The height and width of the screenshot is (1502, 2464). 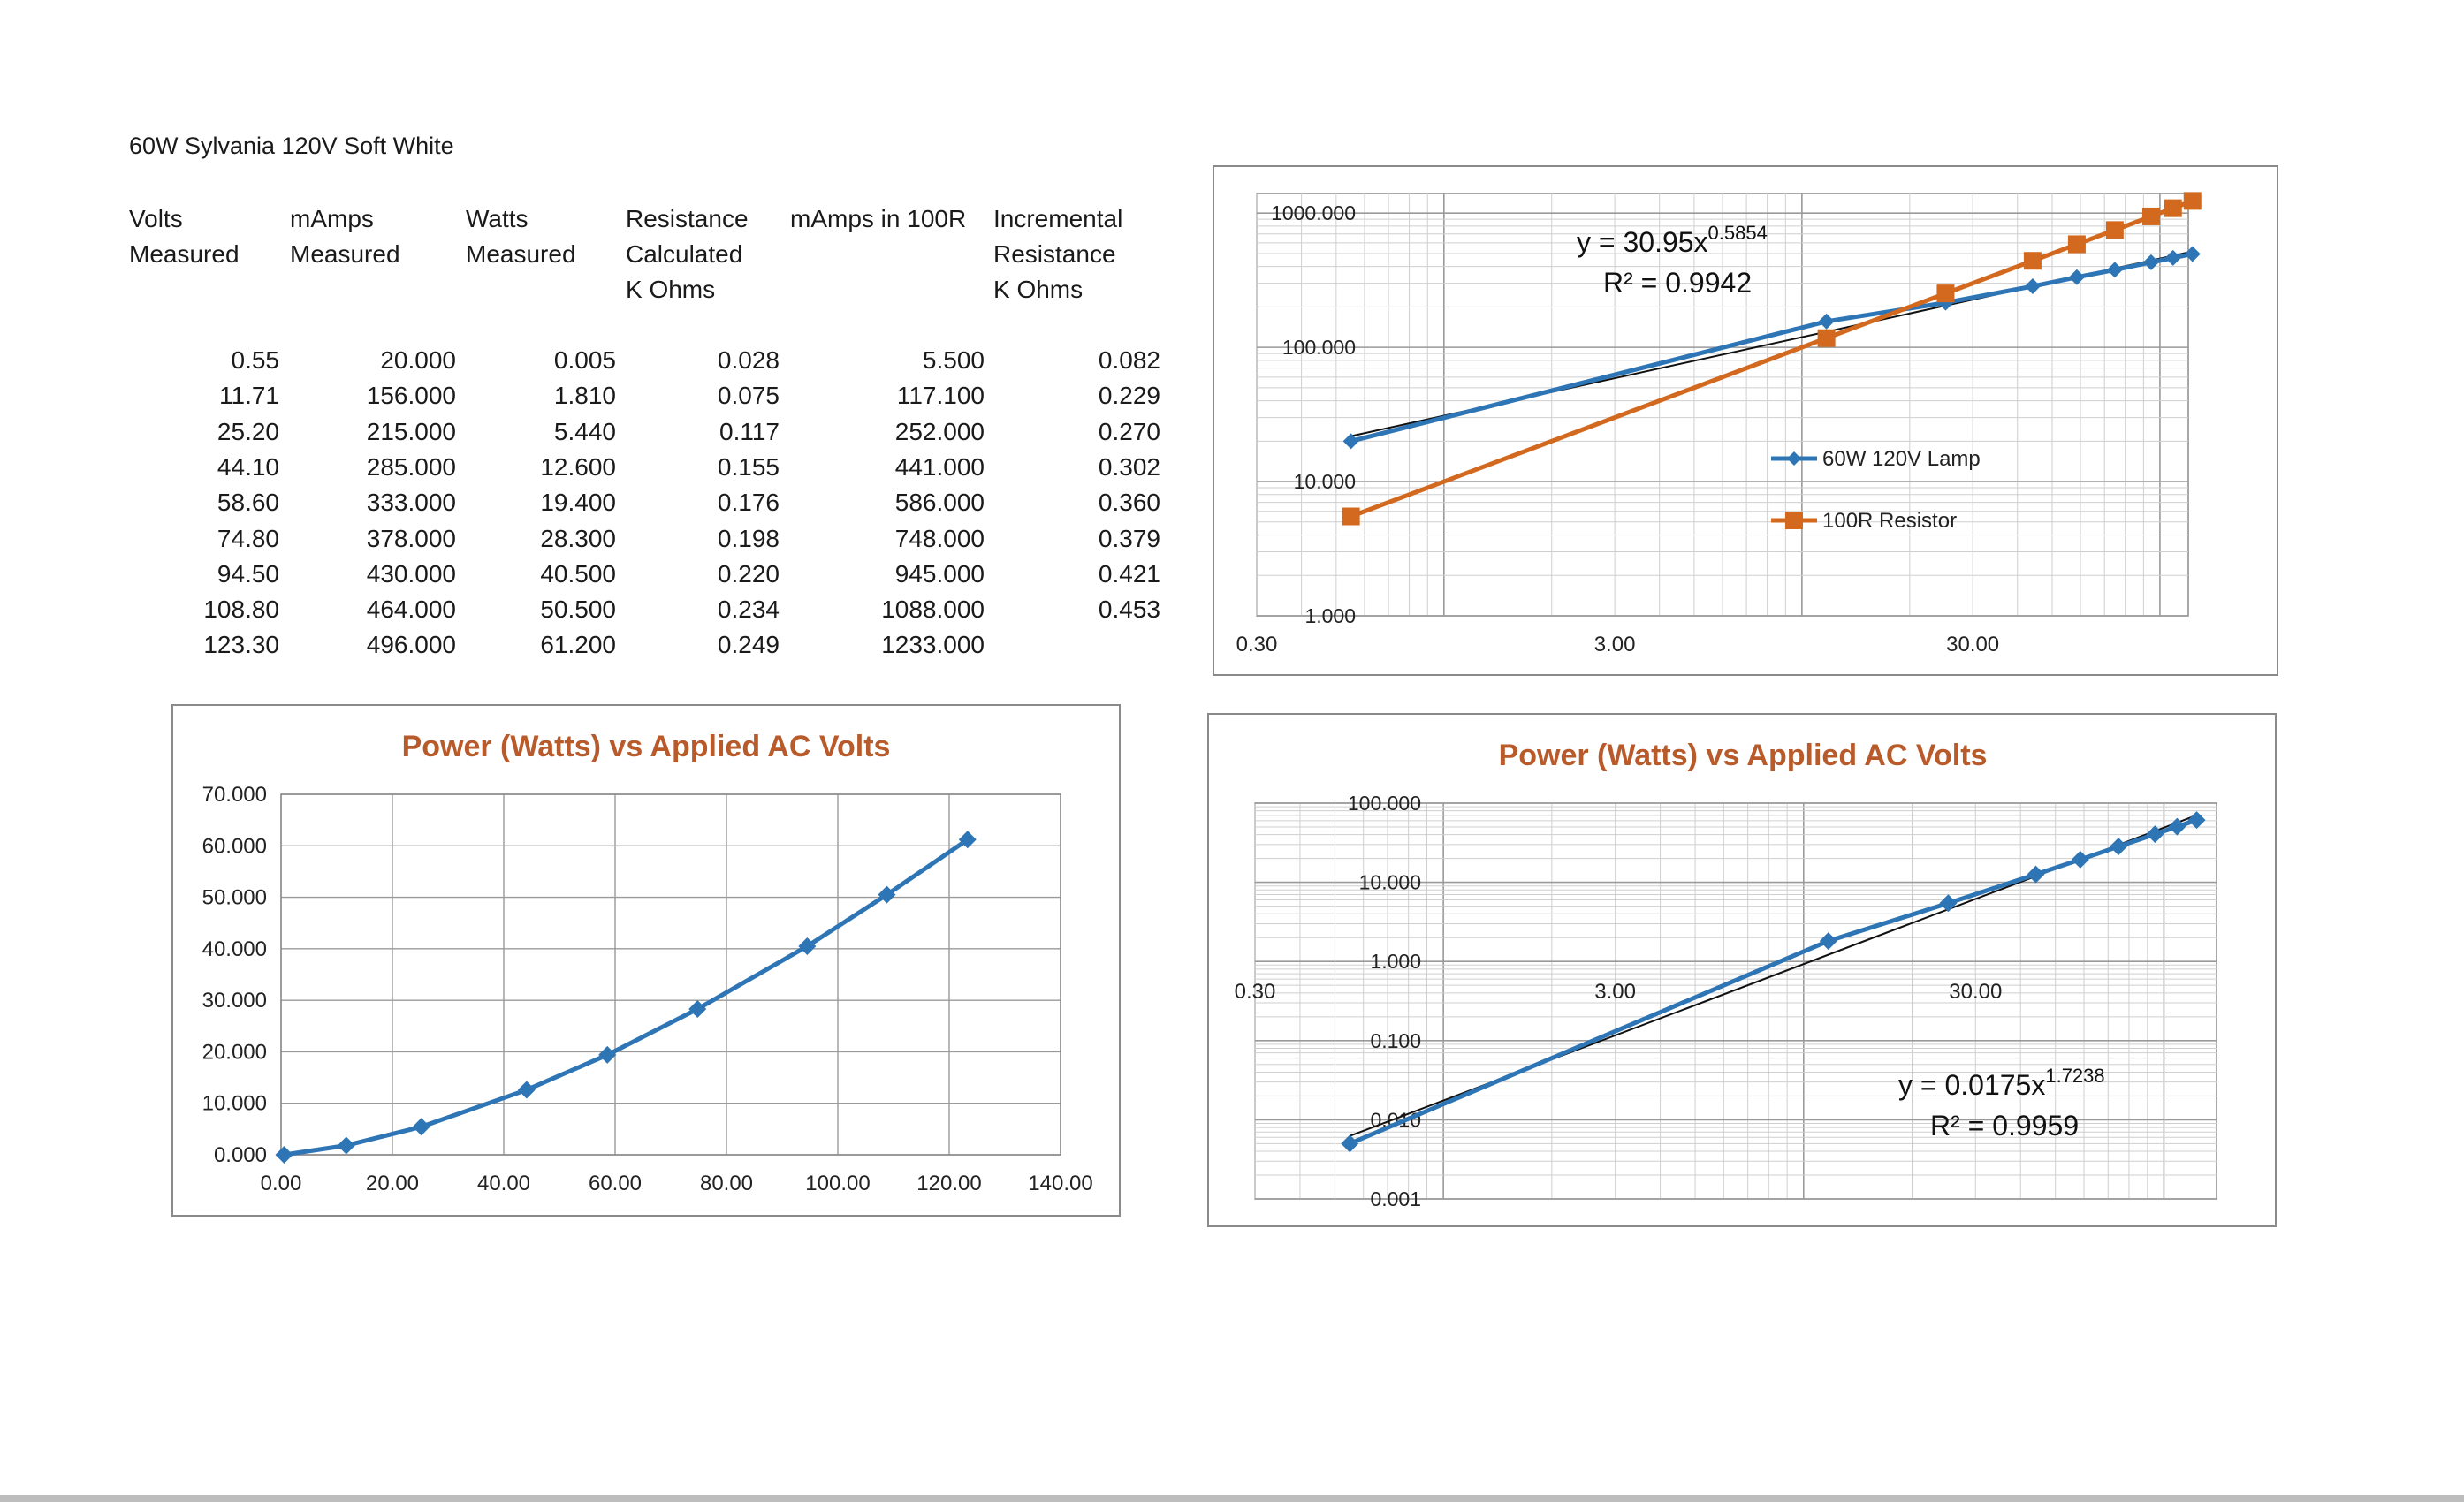 I want to click on table-cell: 0.005, so click(x=585, y=360).